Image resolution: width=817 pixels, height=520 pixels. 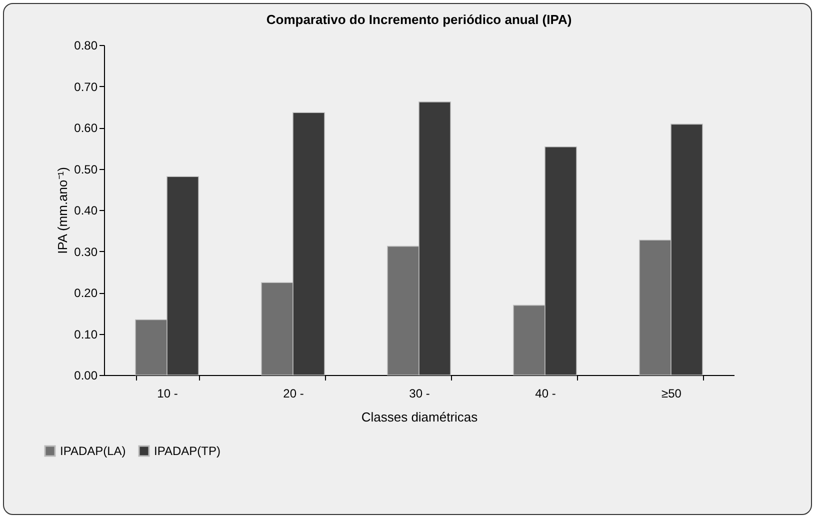 What do you see at coordinates (419, 19) in the screenshot?
I see `chart-title: Comparativo do Incremento periódico anual (IPA)` at bounding box center [419, 19].